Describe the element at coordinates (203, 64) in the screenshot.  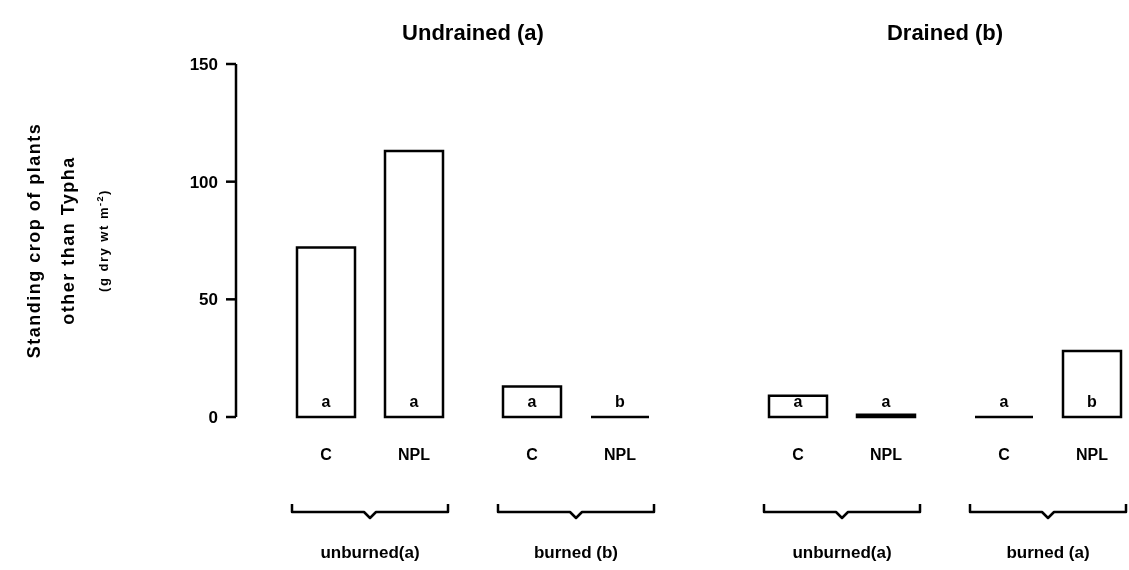
I see `y-tick-label: 150` at that location.